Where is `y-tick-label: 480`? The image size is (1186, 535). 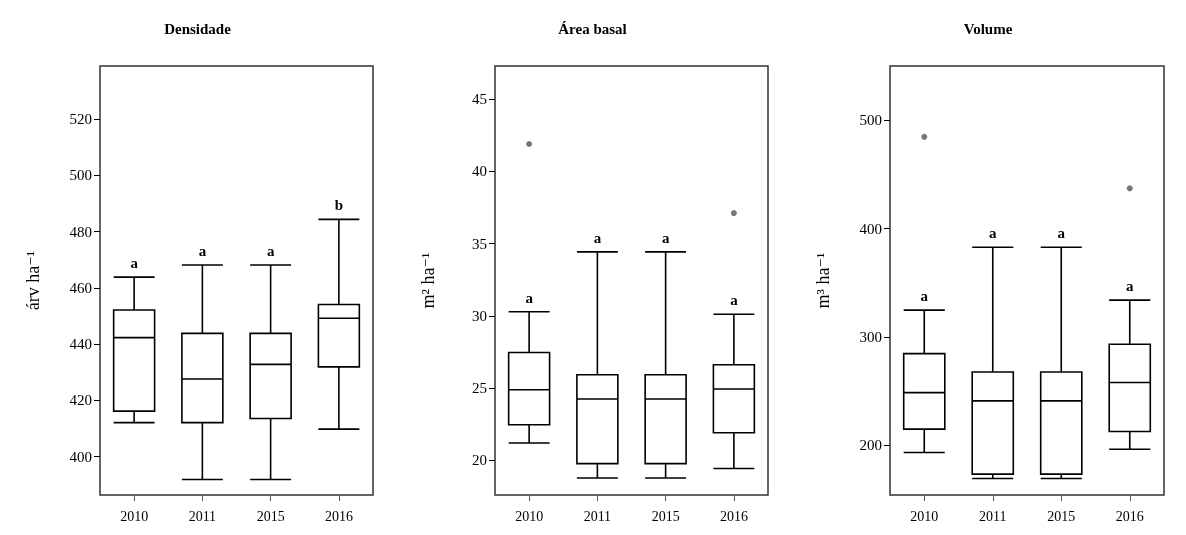
y-tick-label: 480 is located at coordinates (80, 231).